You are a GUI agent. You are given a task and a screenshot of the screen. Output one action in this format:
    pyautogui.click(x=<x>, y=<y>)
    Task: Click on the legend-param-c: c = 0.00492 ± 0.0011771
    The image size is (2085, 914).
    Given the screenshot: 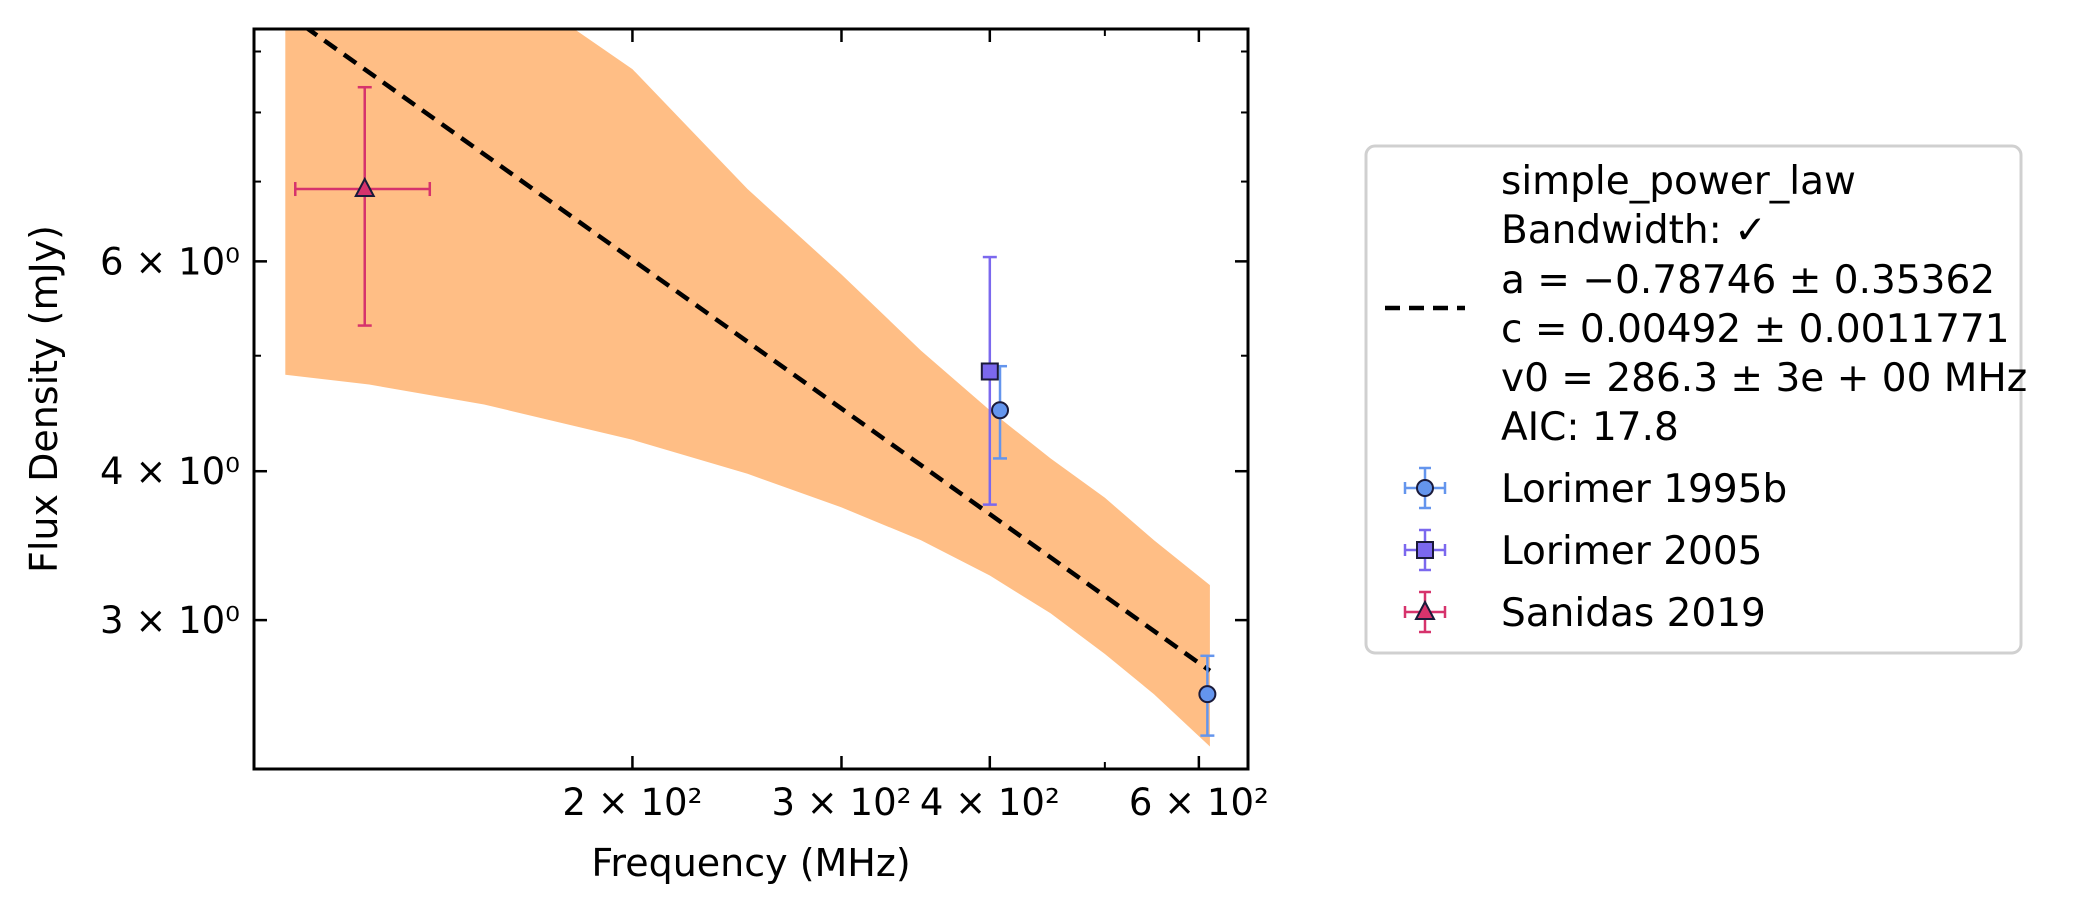 What is the action you would take?
    pyautogui.click(x=1755, y=329)
    